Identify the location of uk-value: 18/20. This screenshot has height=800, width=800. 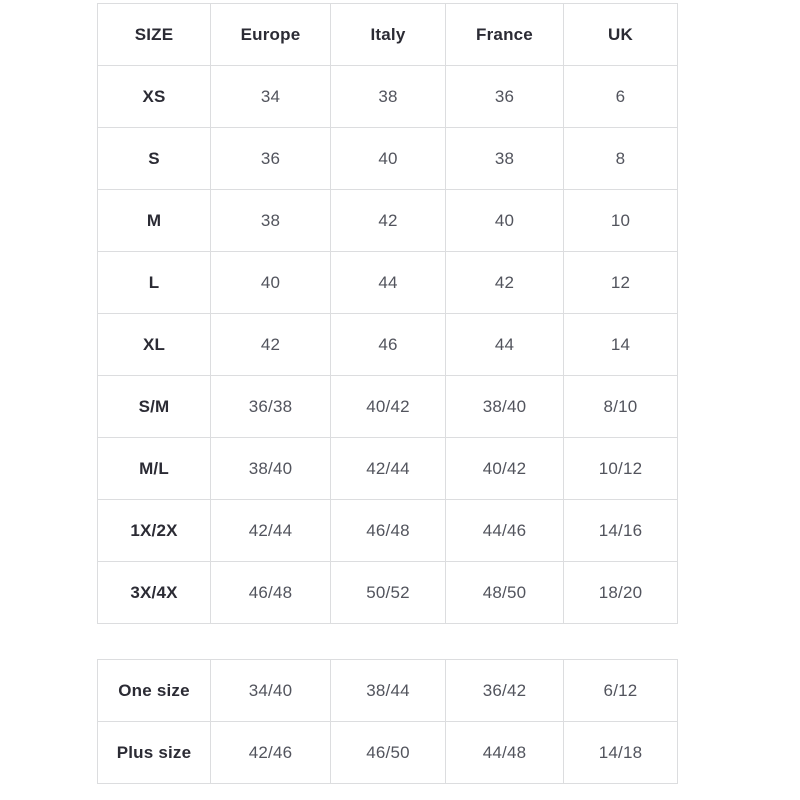
(620, 592).